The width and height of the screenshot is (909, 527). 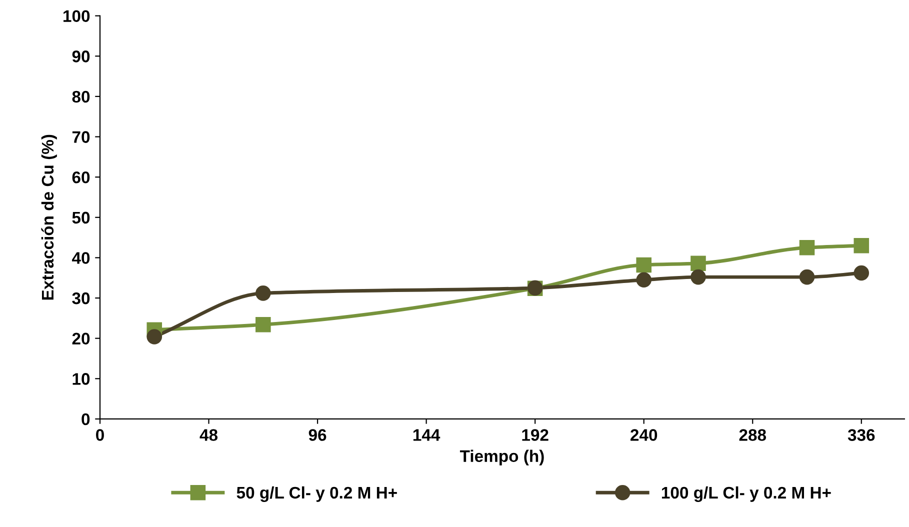 I want to click on y-tick-label: 40, so click(x=81, y=258).